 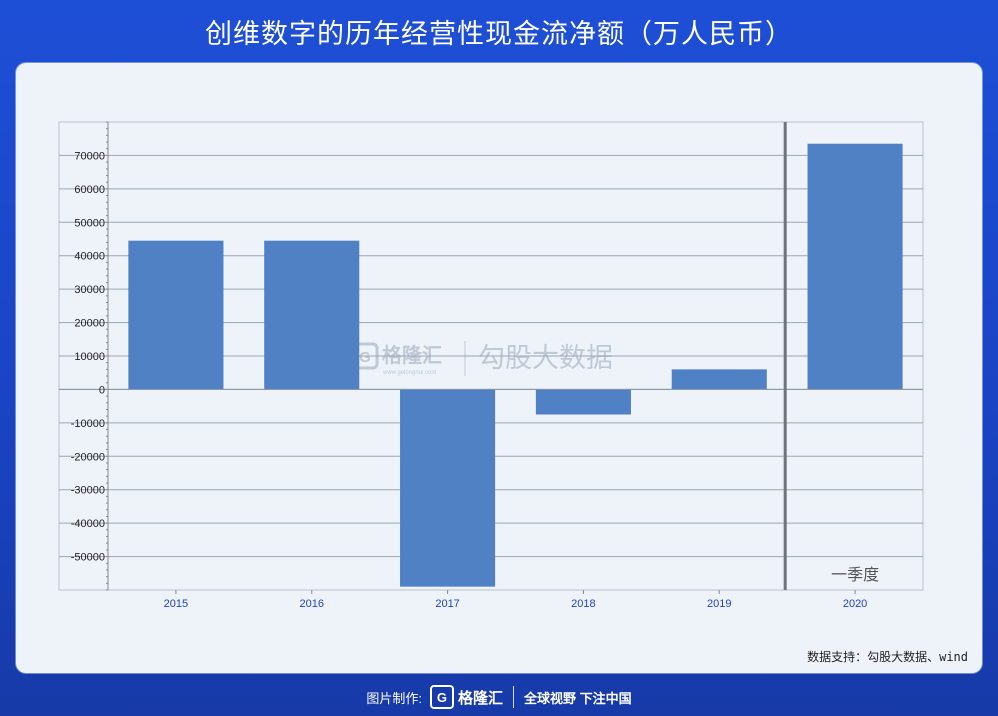 What do you see at coordinates (88, 524) in the screenshot?
I see `y-tick-label: -40000` at bounding box center [88, 524].